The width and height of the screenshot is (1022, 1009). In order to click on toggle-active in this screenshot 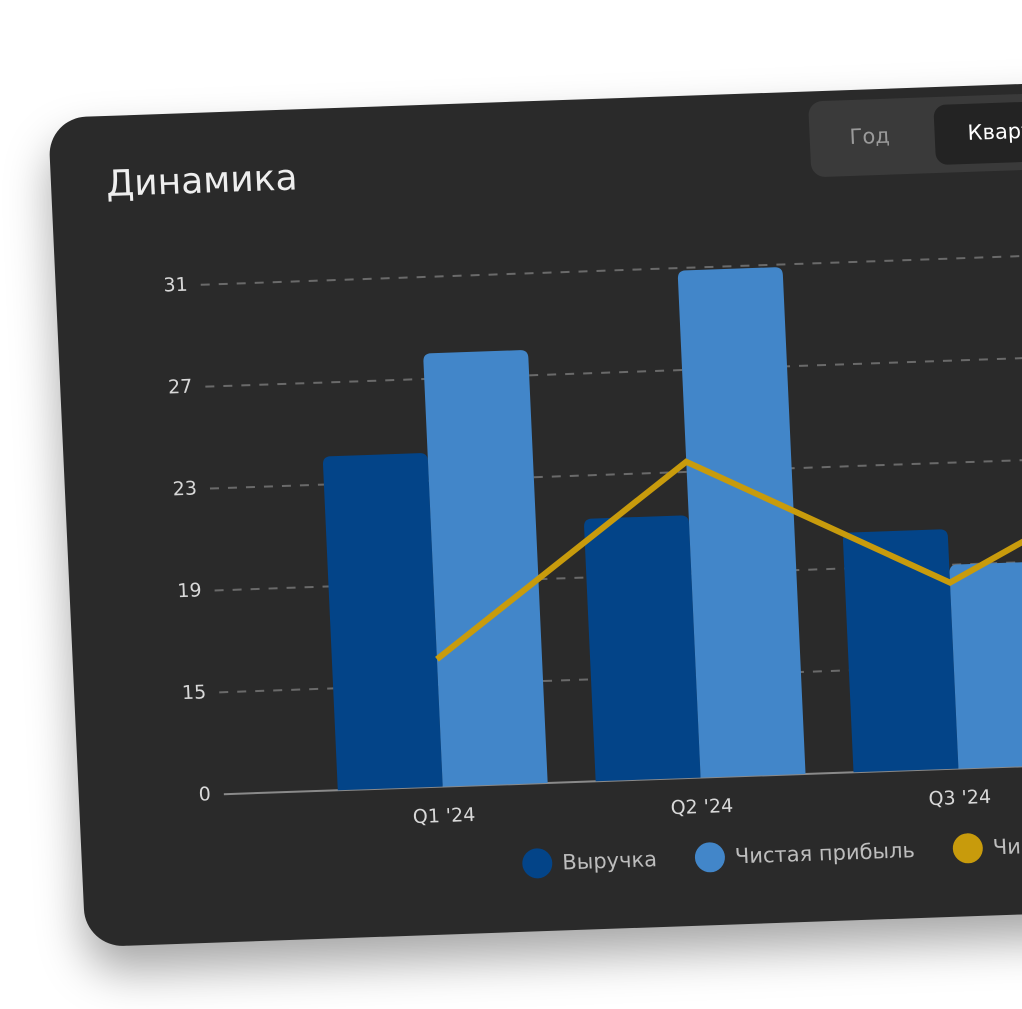, I will do `click(977, 130)`.